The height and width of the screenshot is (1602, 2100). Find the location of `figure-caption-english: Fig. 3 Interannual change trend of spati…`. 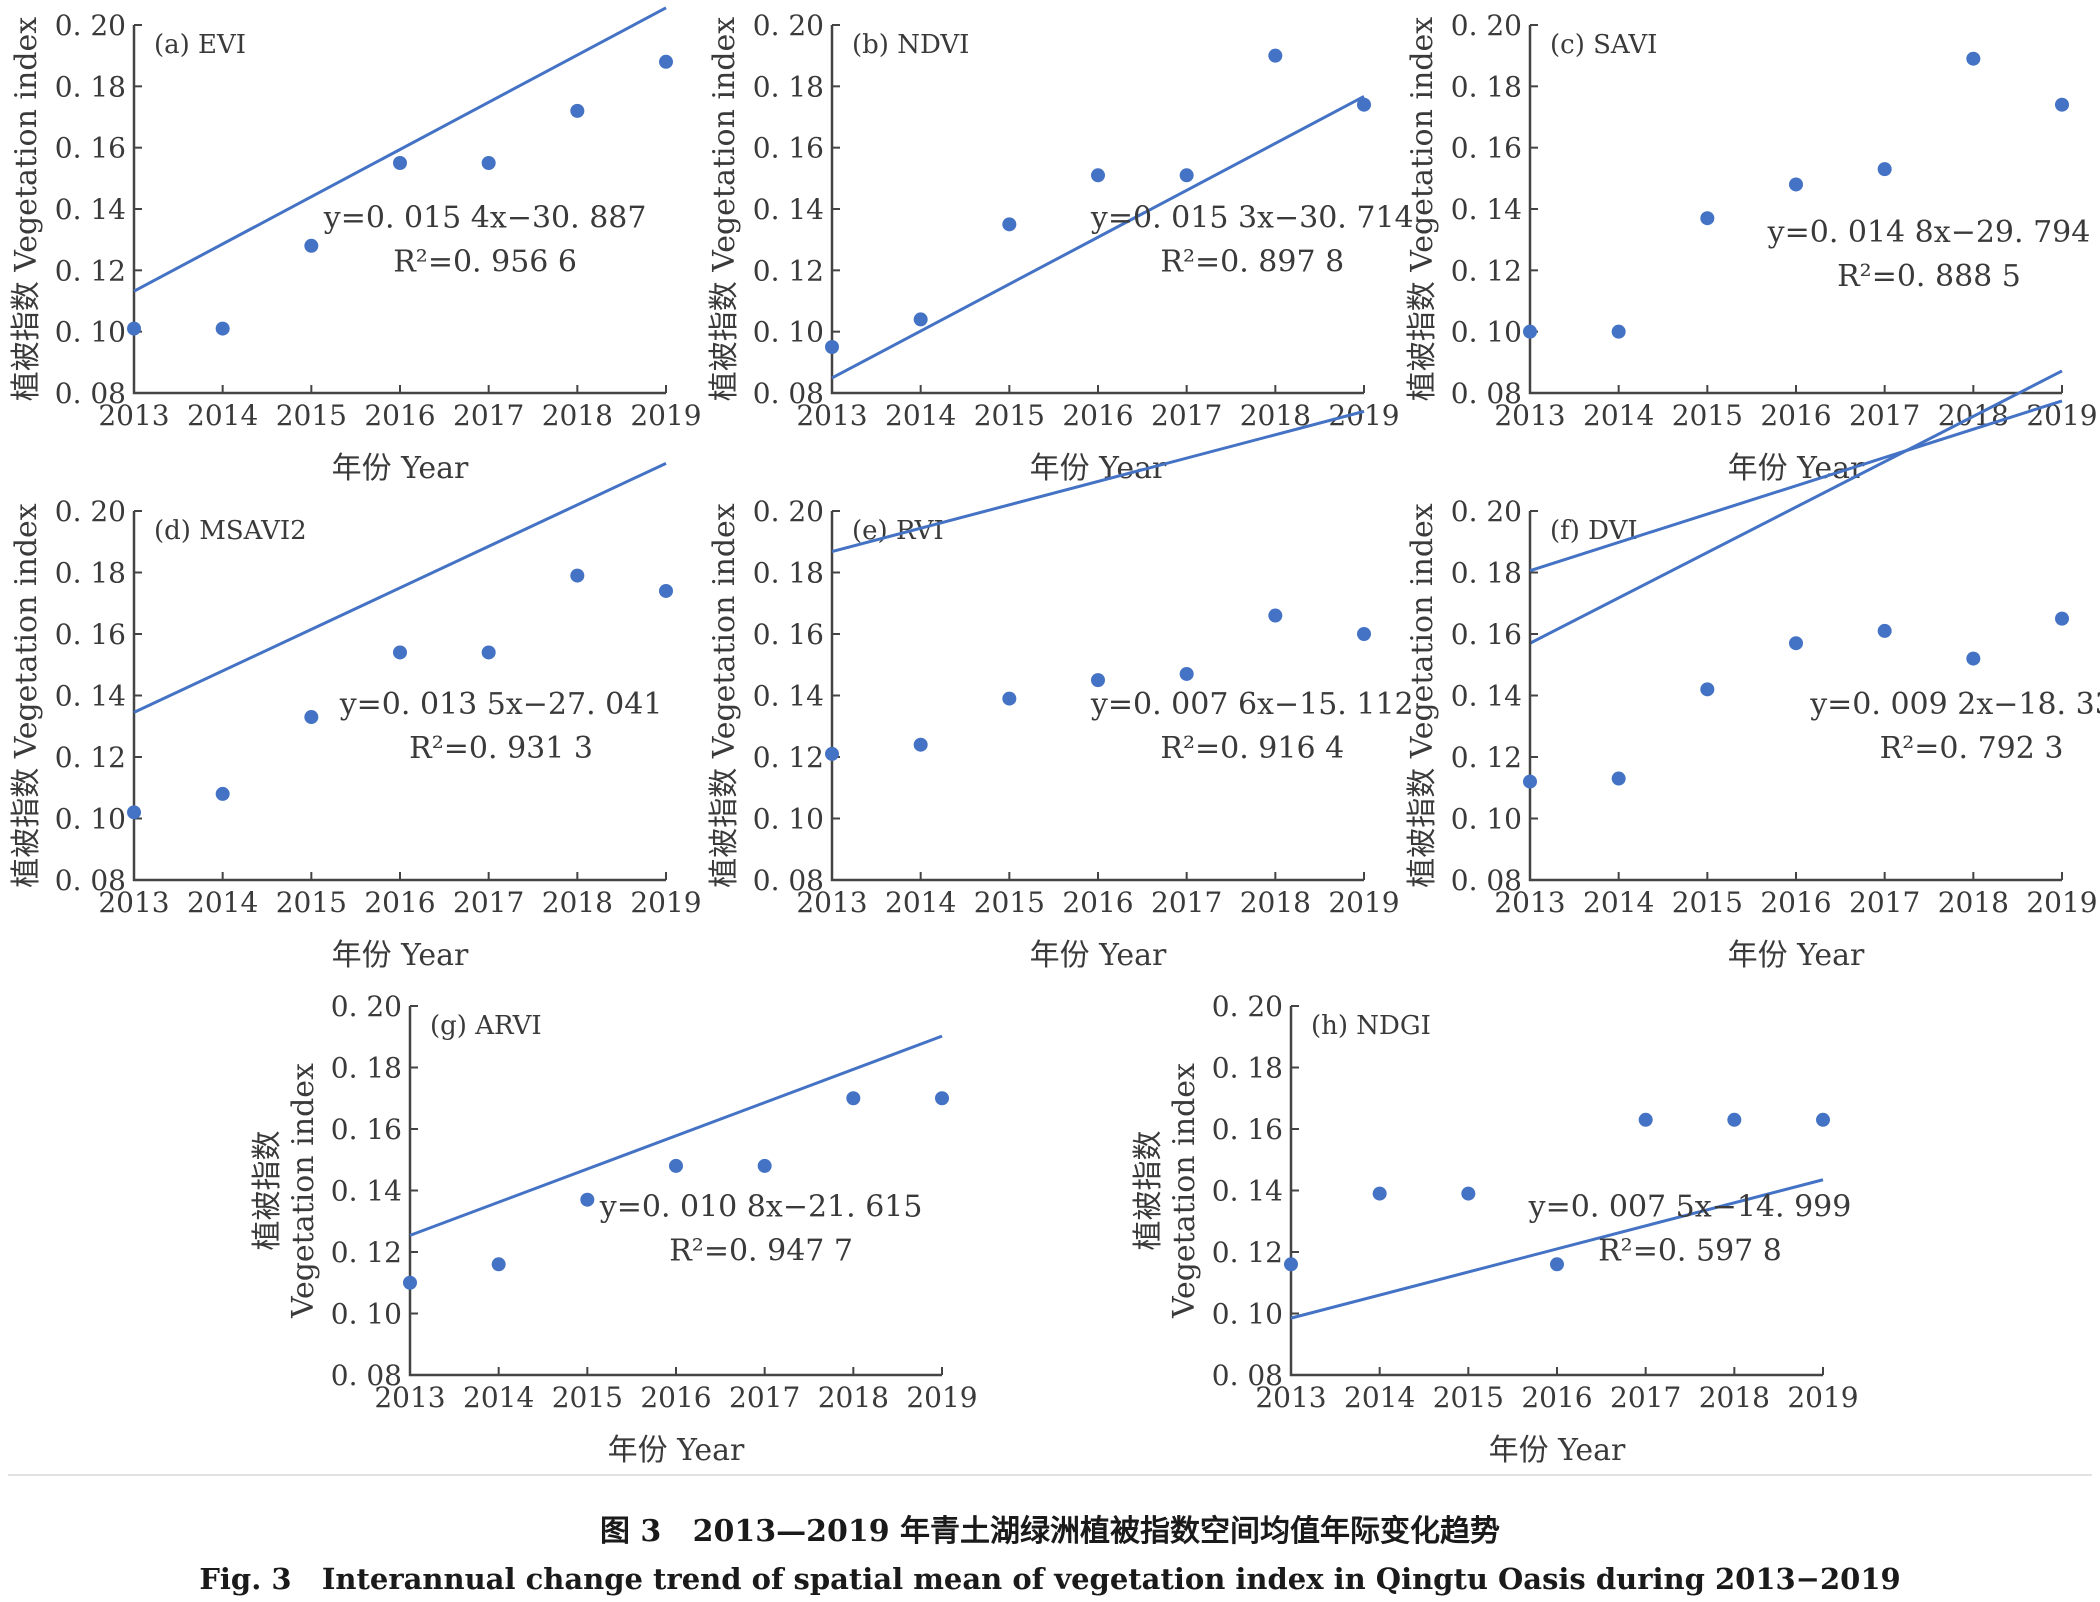

figure-caption-english: Fig. 3 Interannual change trend of spati… is located at coordinates (1050, 1579).